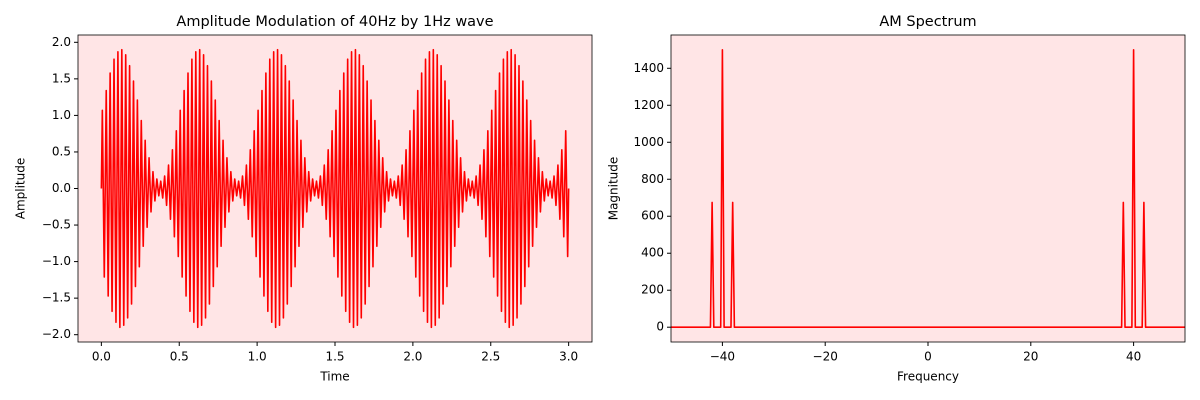 This screenshot has height=400, width=1200. What do you see at coordinates (56, 334) in the screenshot?
I see `y-tick-label: −2.0` at bounding box center [56, 334].